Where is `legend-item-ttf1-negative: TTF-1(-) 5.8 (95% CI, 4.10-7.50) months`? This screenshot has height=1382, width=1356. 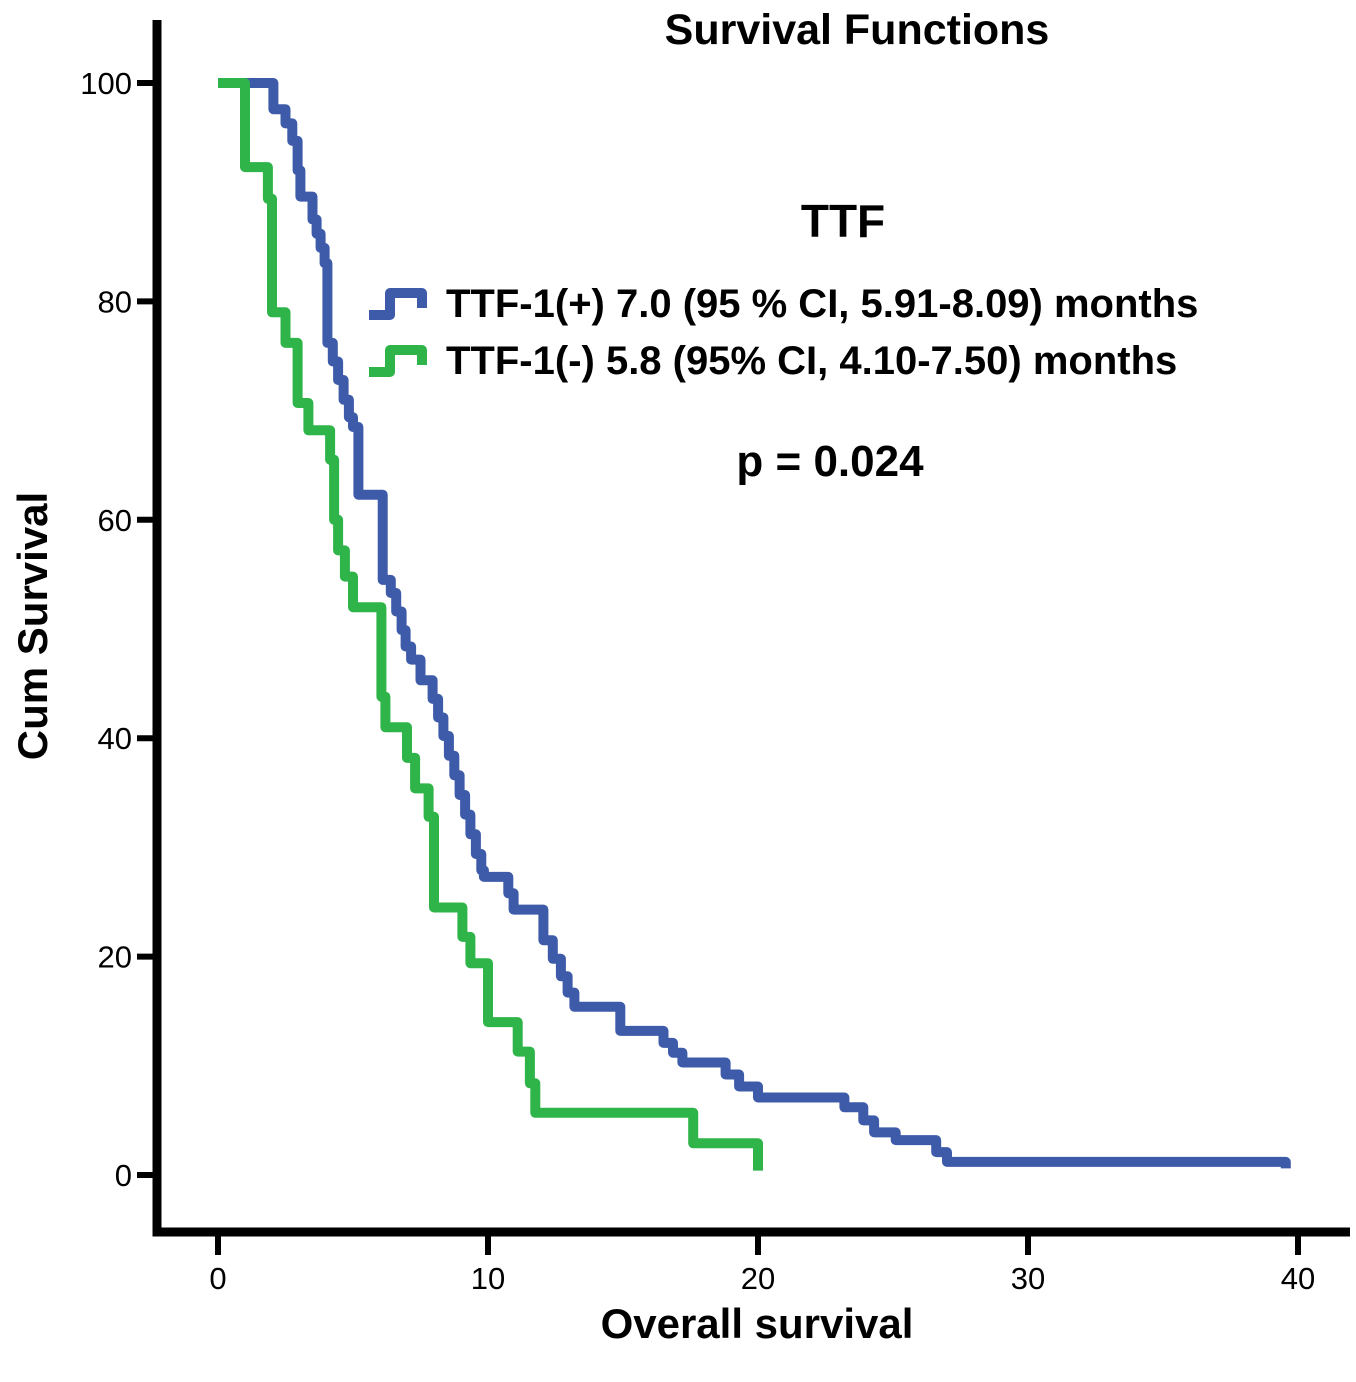
legend-item-ttf1-negative: TTF-1(-) 5.8 (95% CI, 4.10-7.50) months is located at coordinates (770, 361).